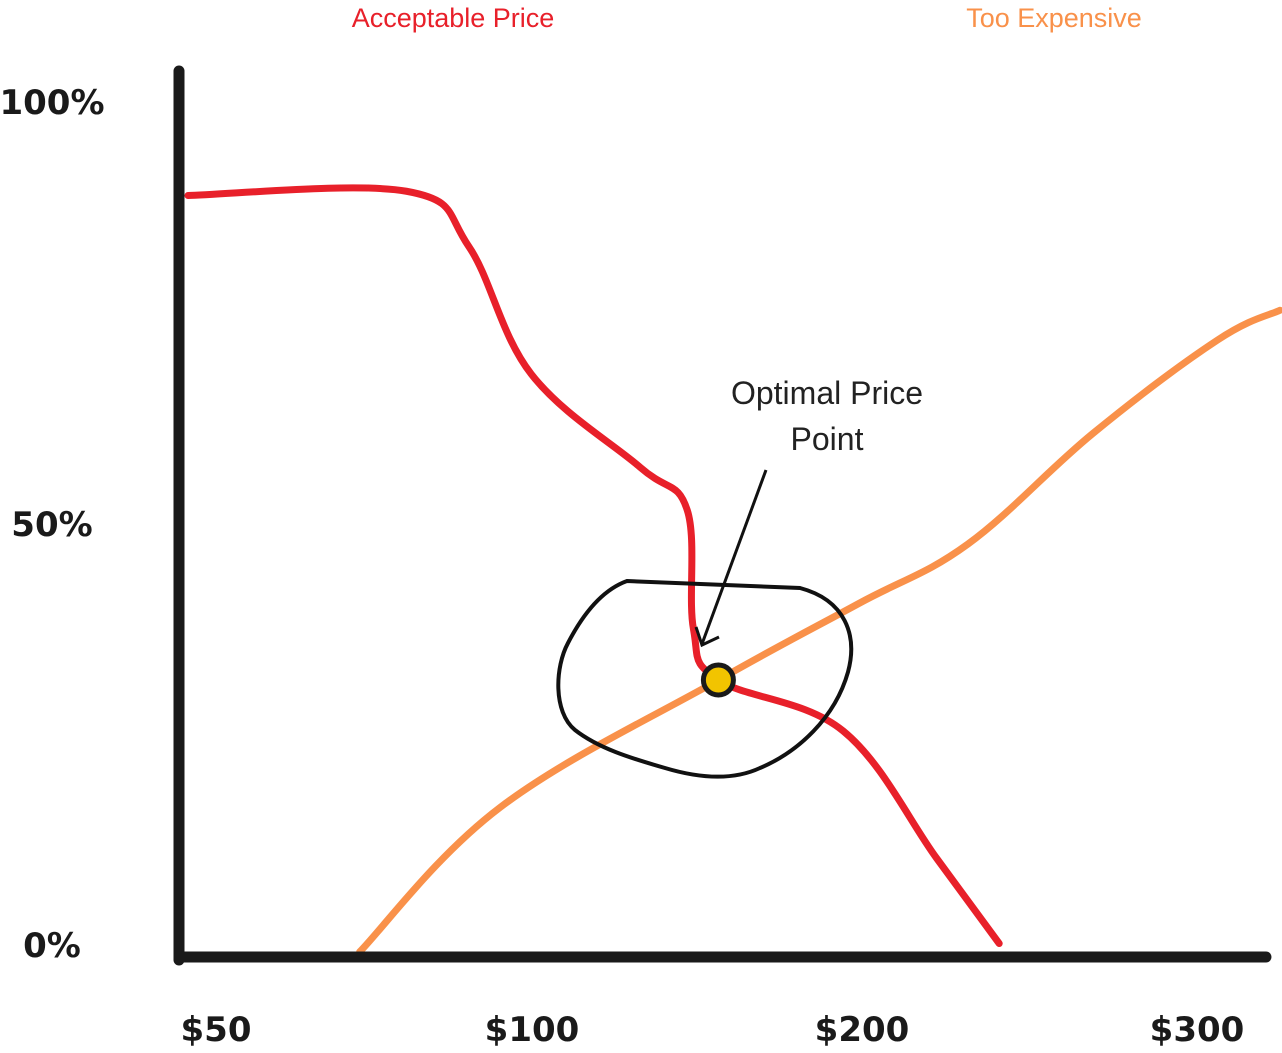 The image size is (1282, 1053). Describe the element at coordinates (453, 18) in the screenshot. I see `legend-acceptable-price: Acceptable Price` at that location.